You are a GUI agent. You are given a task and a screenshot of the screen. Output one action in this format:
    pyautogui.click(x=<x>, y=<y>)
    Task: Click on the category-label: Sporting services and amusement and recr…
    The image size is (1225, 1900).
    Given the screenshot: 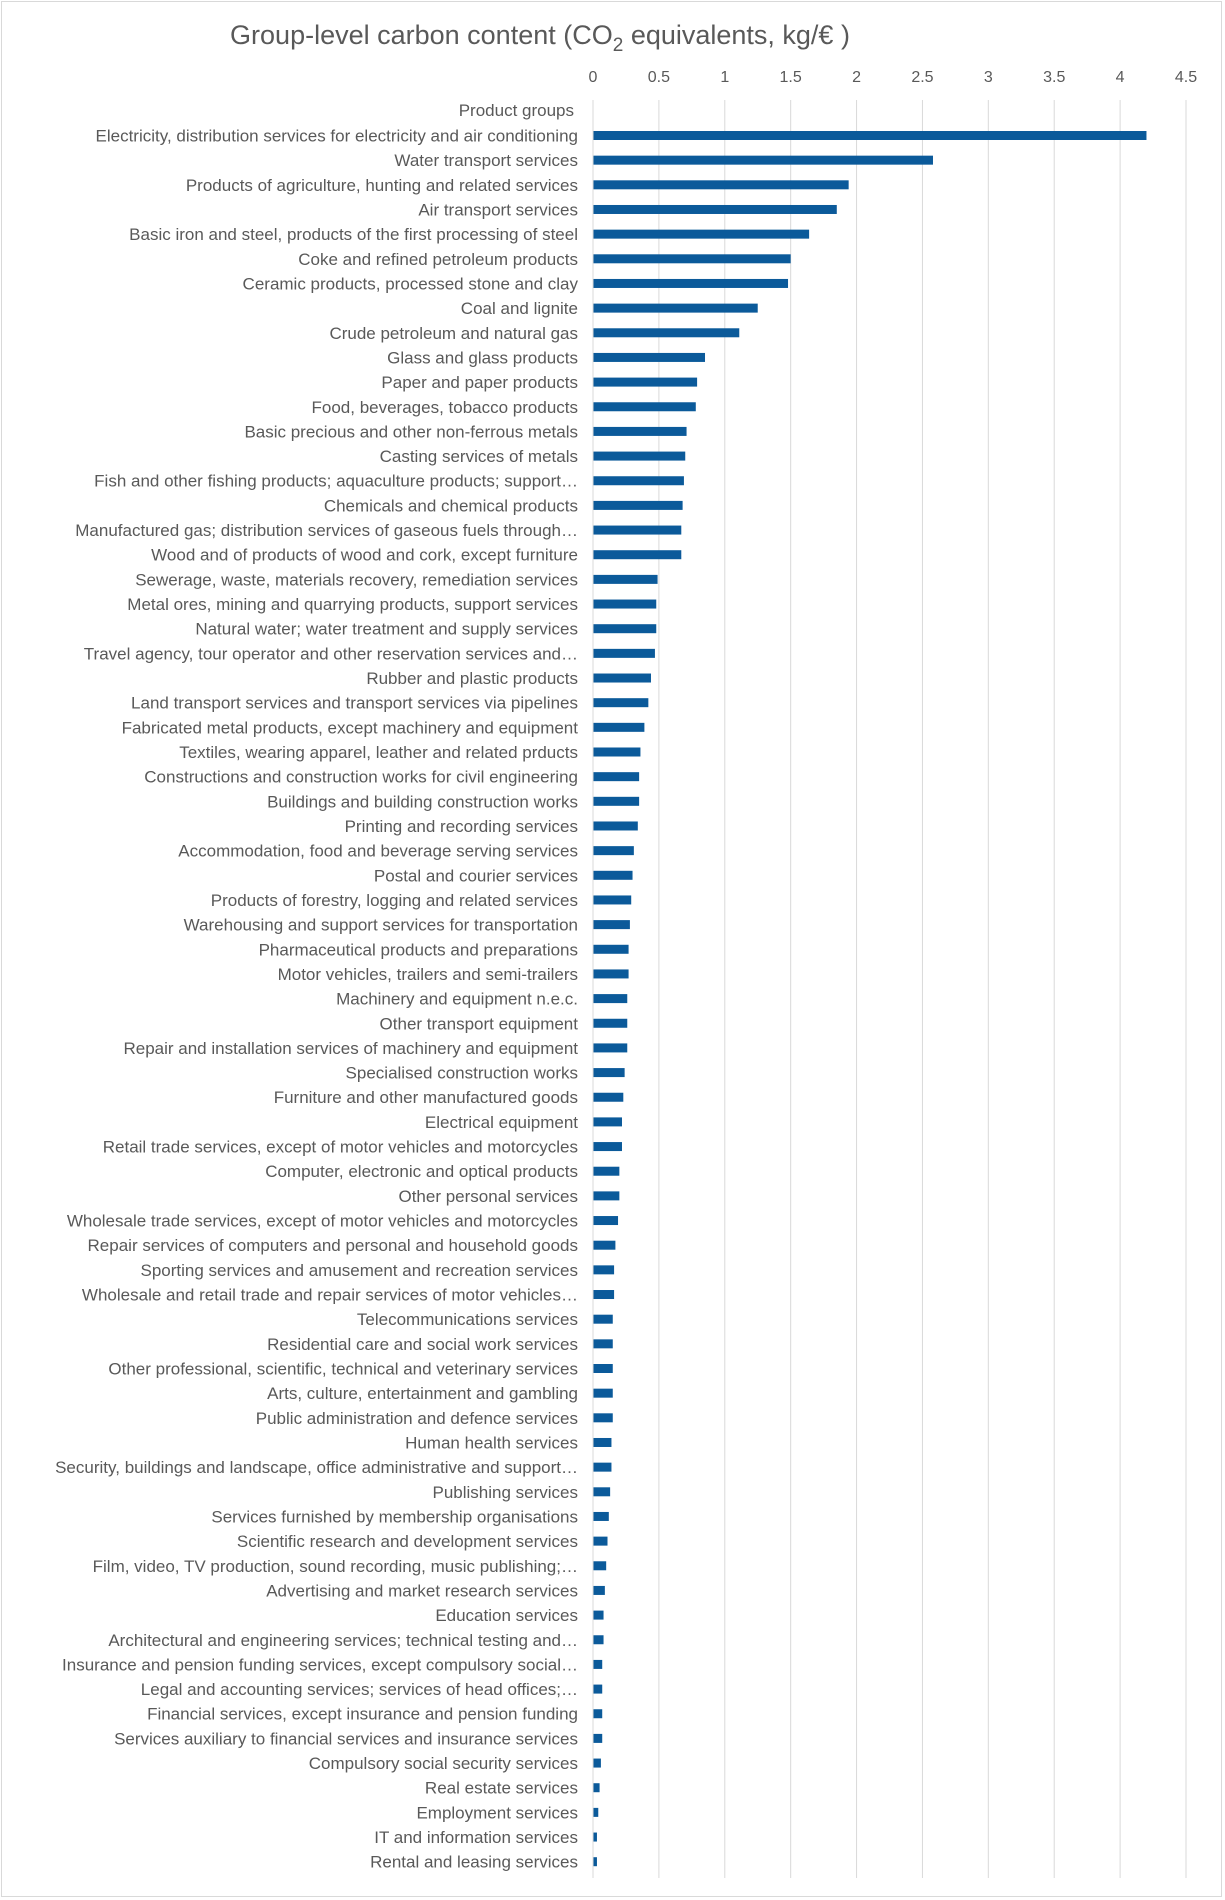 What is the action you would take?
    pyautogui.click(x=360, y=1270)
    